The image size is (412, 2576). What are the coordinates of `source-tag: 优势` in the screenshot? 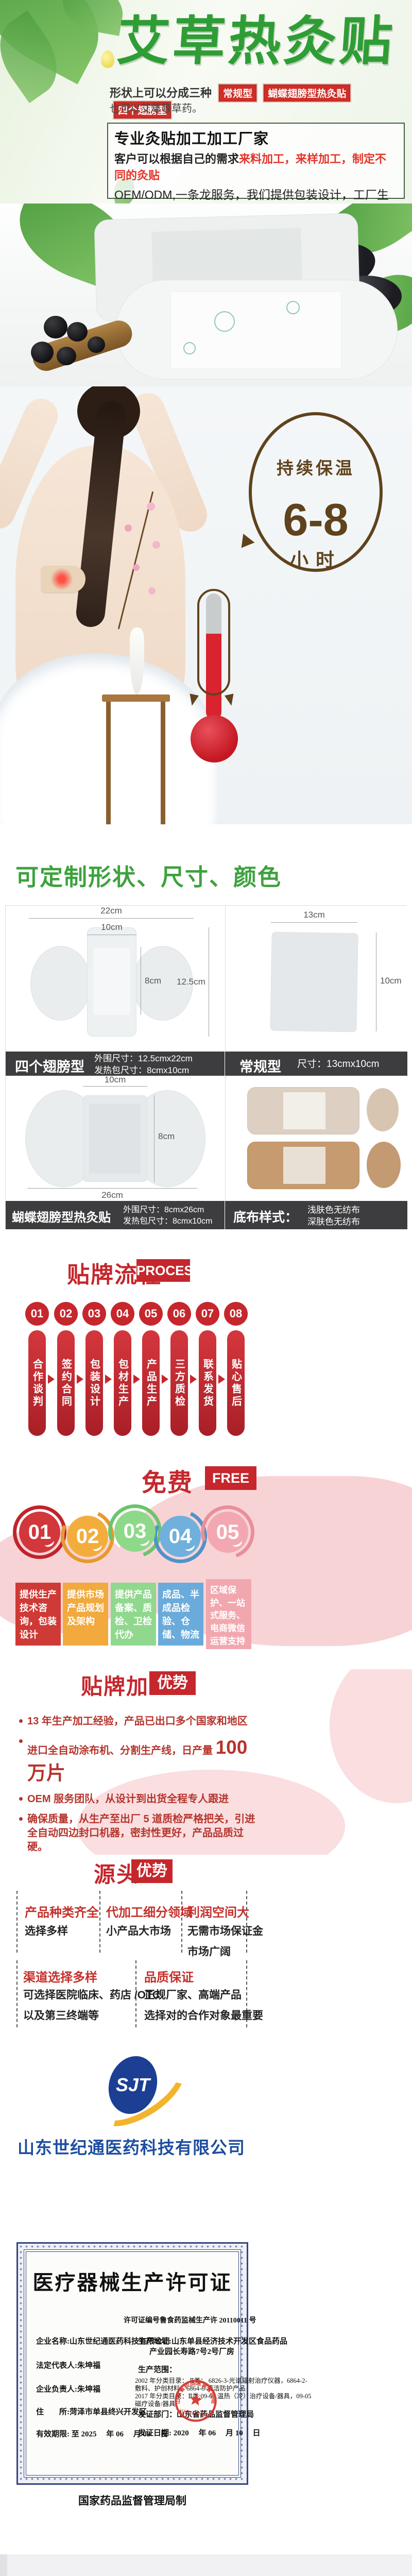 It's located at (152, 1871).